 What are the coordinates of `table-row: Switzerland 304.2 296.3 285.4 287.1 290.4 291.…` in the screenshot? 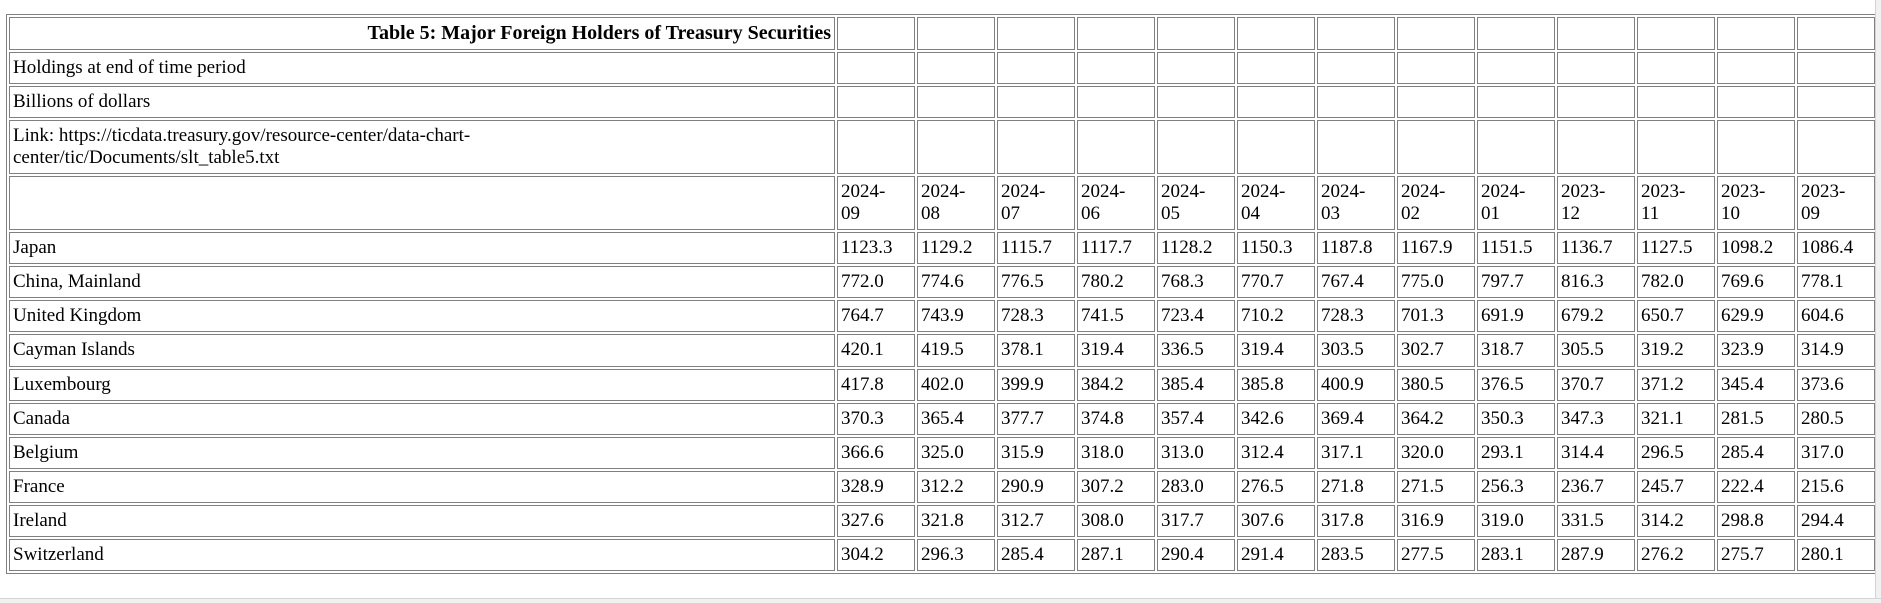 It's located at (942, 554).